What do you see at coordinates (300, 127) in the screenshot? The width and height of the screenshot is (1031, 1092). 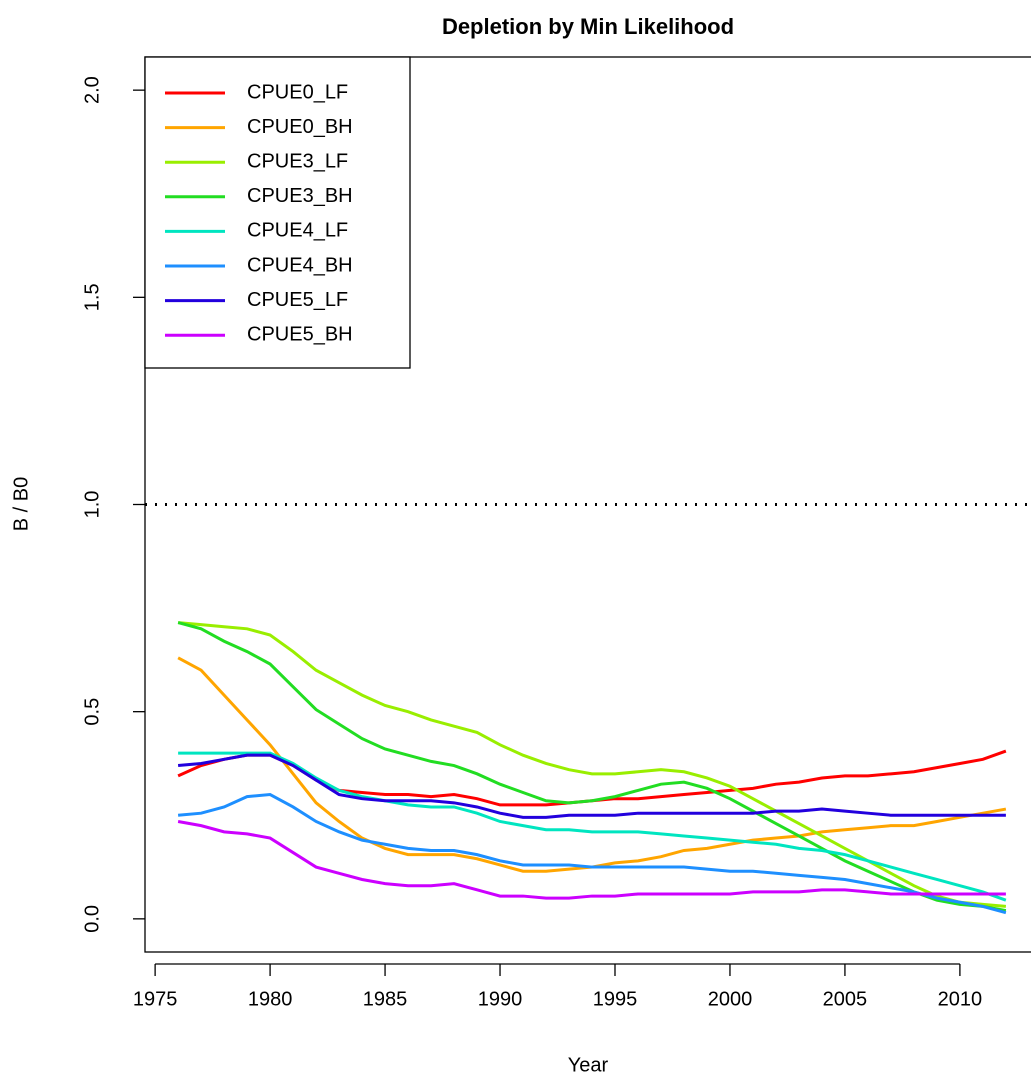 I see `legend-label: CPUE0_BH` at bounding box center [300, 127].